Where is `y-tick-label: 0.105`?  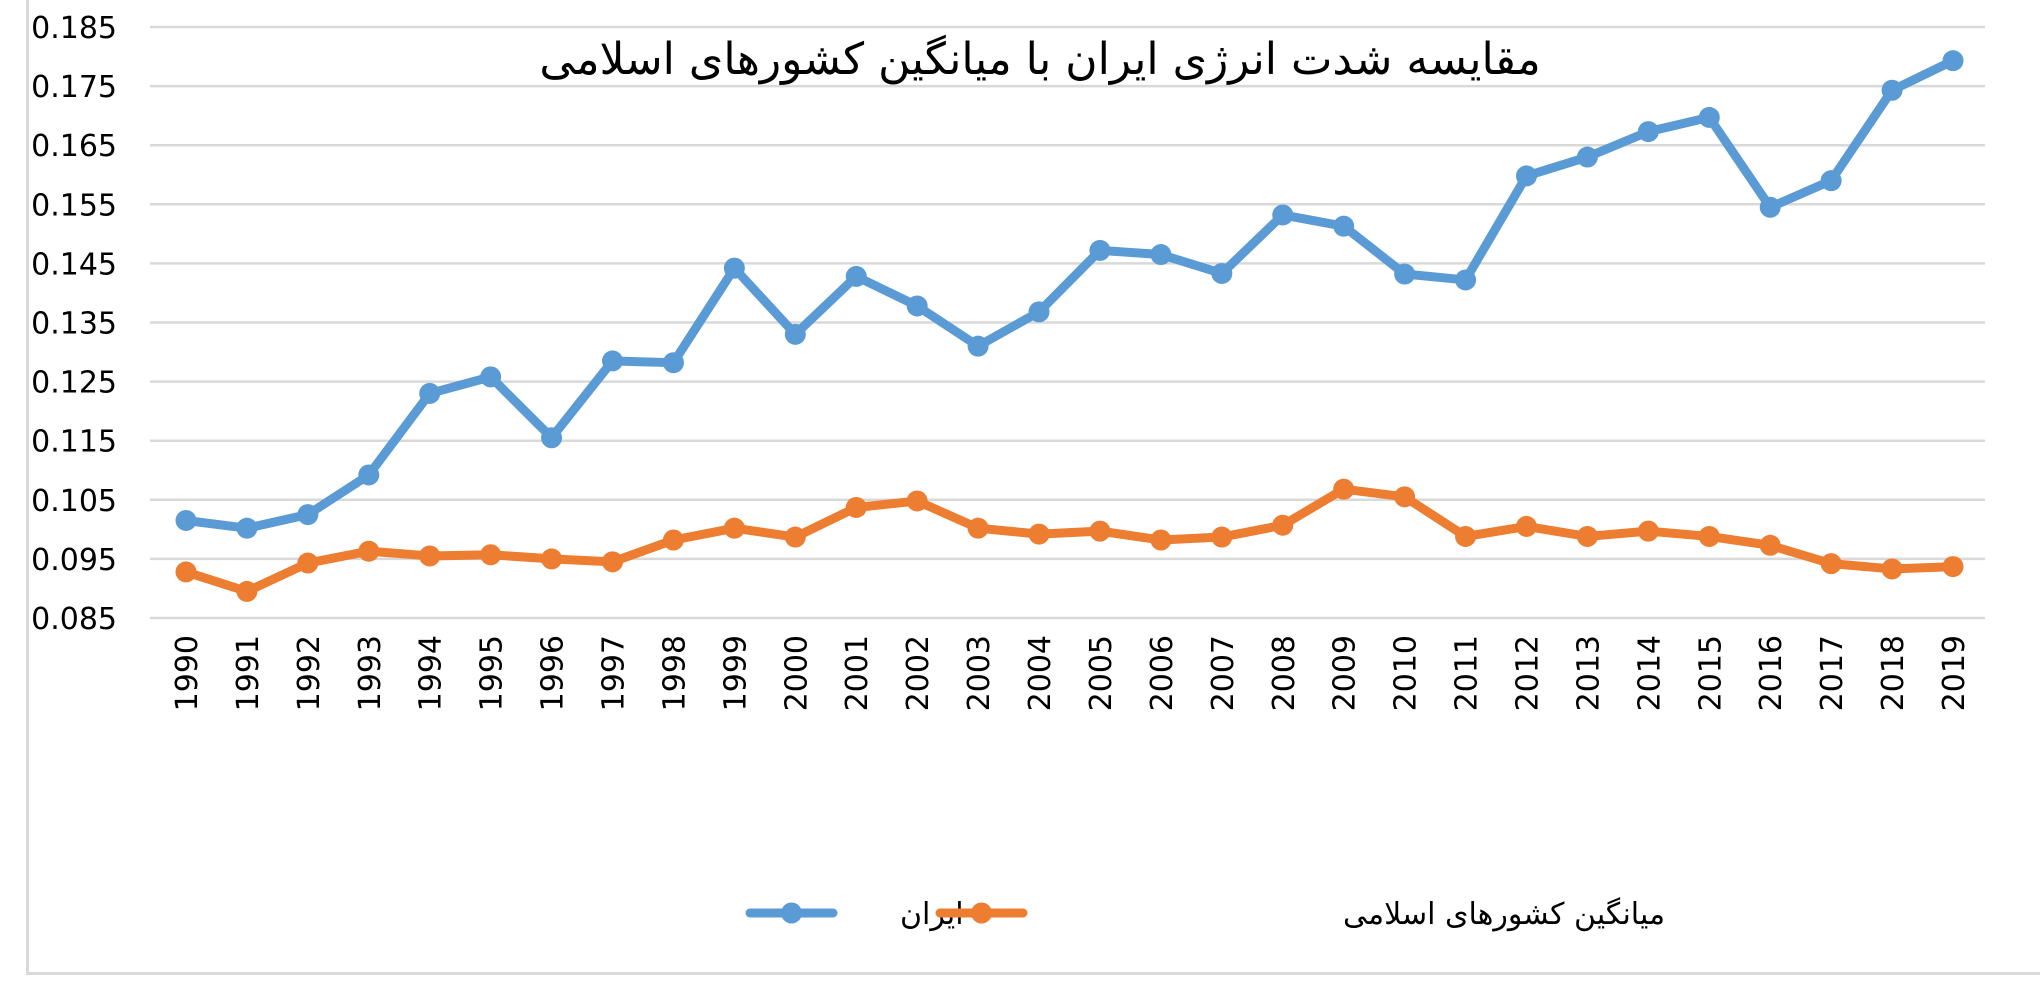
y-tick-label: 0.105 is located at coordinates (74, 501).